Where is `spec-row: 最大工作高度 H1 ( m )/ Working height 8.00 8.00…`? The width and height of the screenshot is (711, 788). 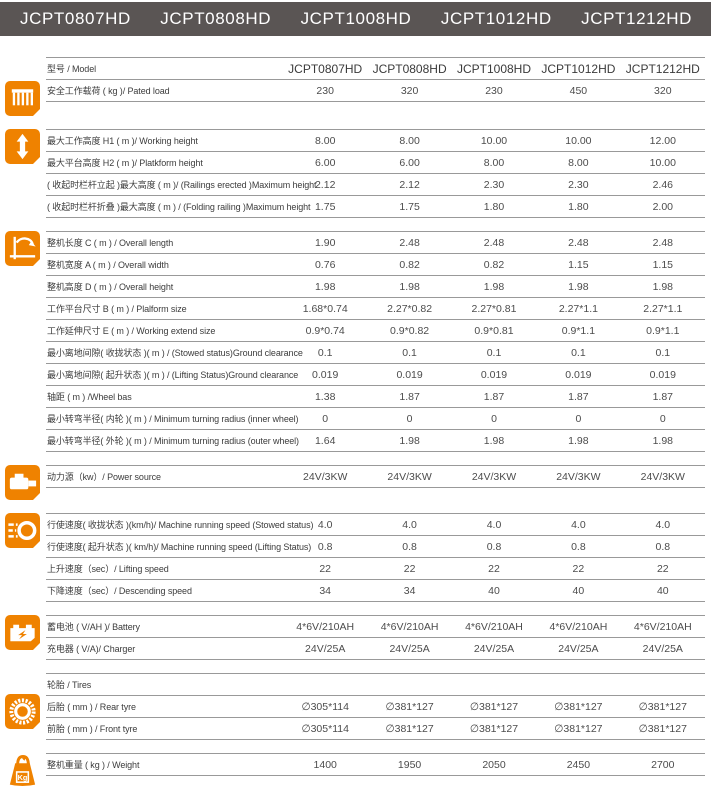
spec-row: 最大工作高度 H1 ( m )/ Working height 8.00 8.00… is located at coordinates (375, 141).